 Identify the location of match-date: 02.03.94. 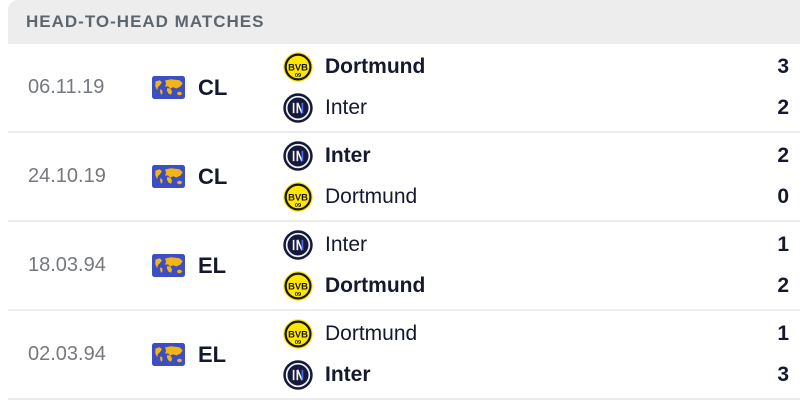
(67, 354).